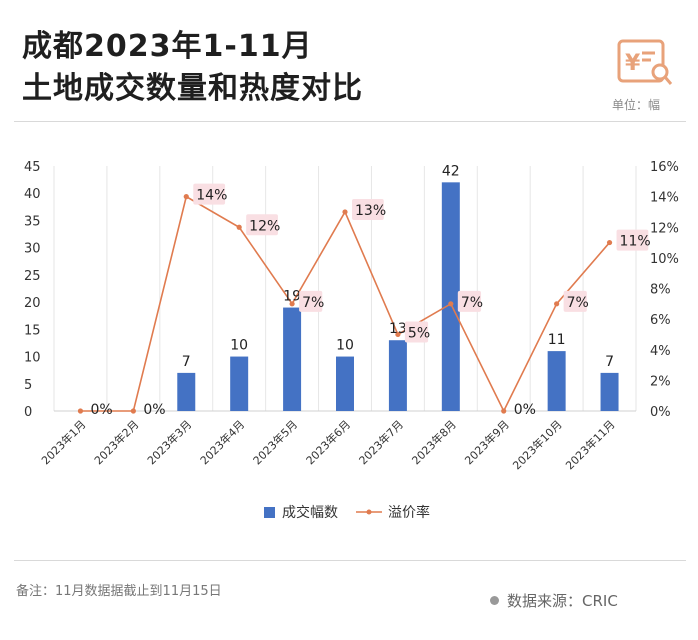  What do you see at coordinates (409, 512) in the screenshot?
I see `legend-label-line: 溢价率` at bounding box center [409, 512].